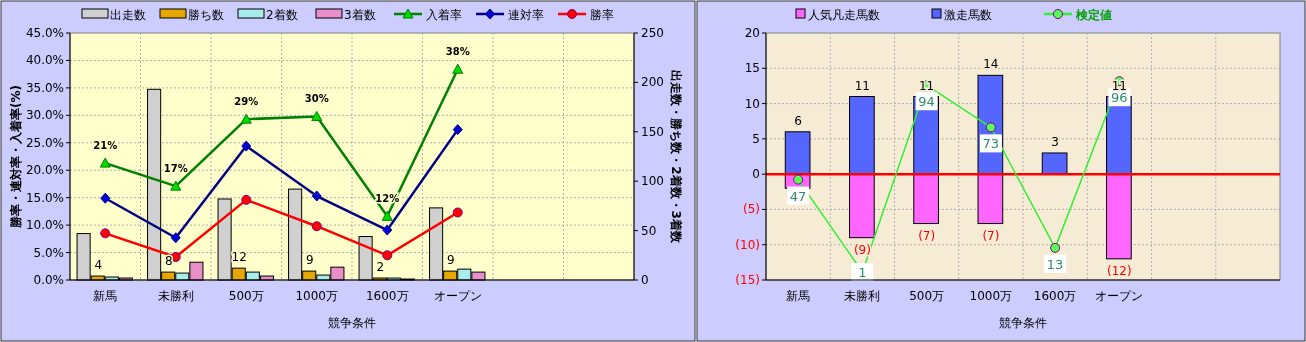  What do you see at coordinates (862, 85) in the screenshot?
I see `data-label: 11` at bounding box center [862, 85].